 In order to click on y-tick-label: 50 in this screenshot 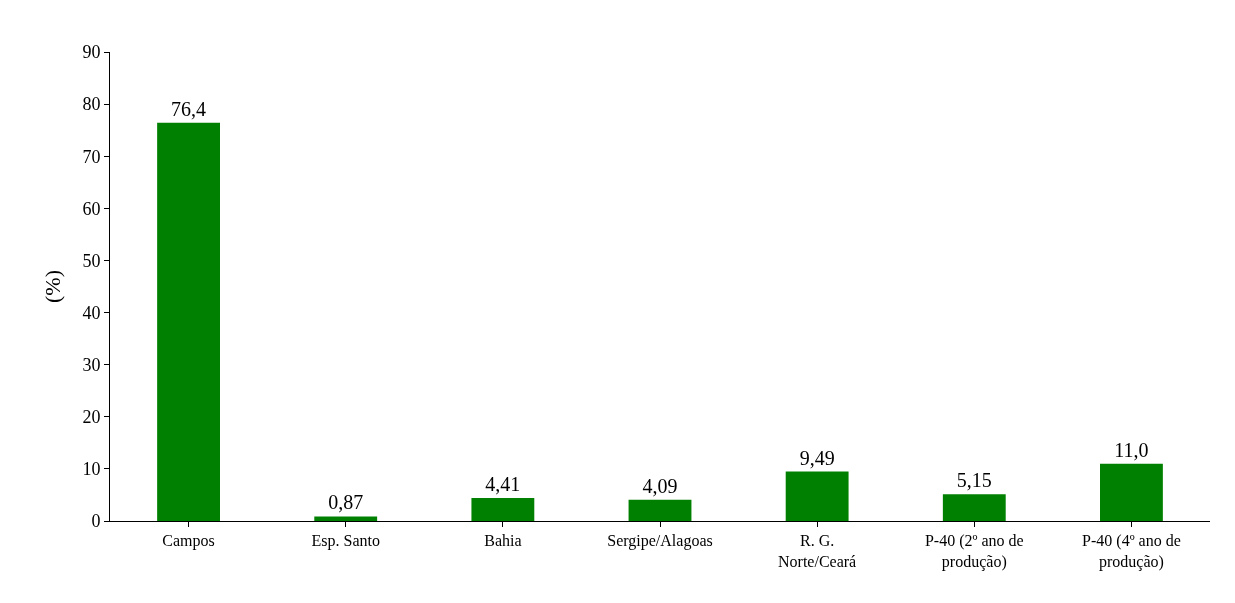, I will do `click(91, 260)`.